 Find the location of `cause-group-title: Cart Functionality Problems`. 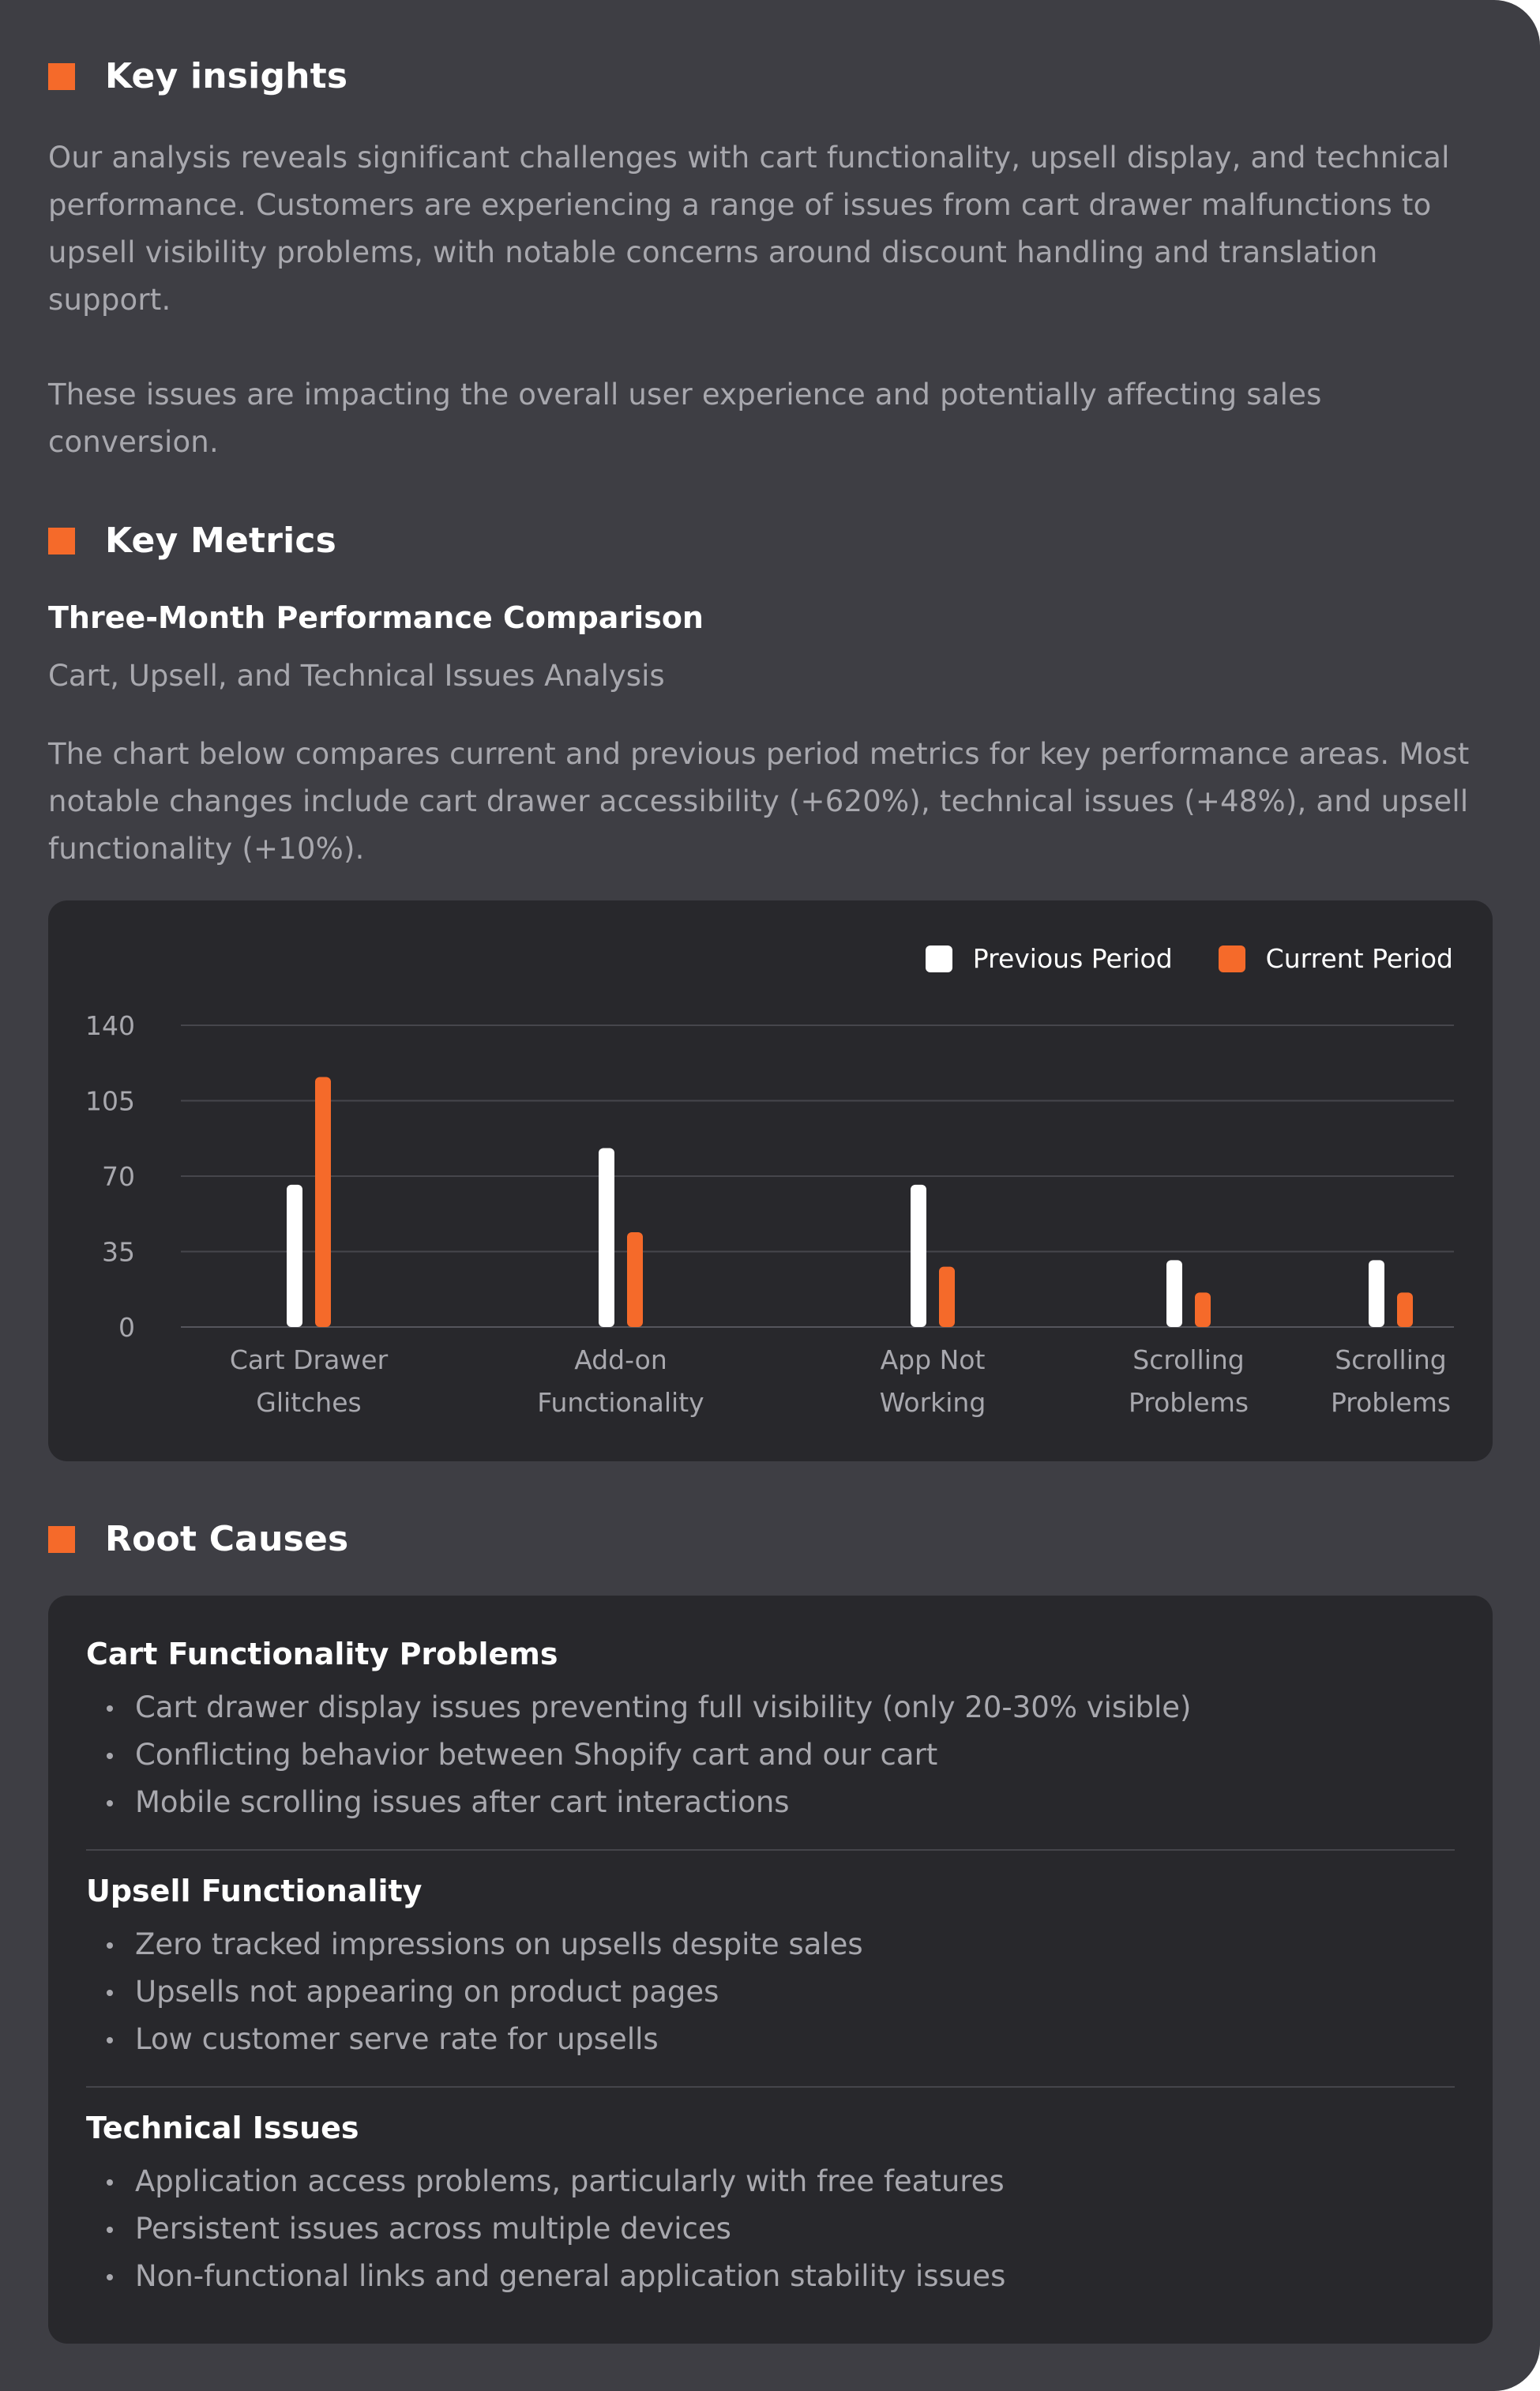

cause-group-title: Cart Functionality Problems is located at coordinates (322, 1654).